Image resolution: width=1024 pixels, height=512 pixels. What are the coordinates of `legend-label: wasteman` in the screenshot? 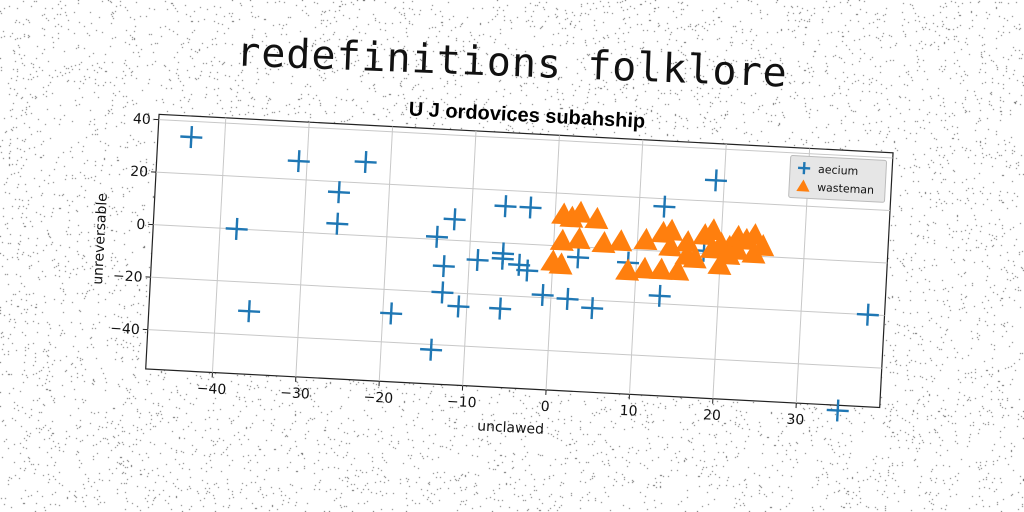 It's located at (846, 189).